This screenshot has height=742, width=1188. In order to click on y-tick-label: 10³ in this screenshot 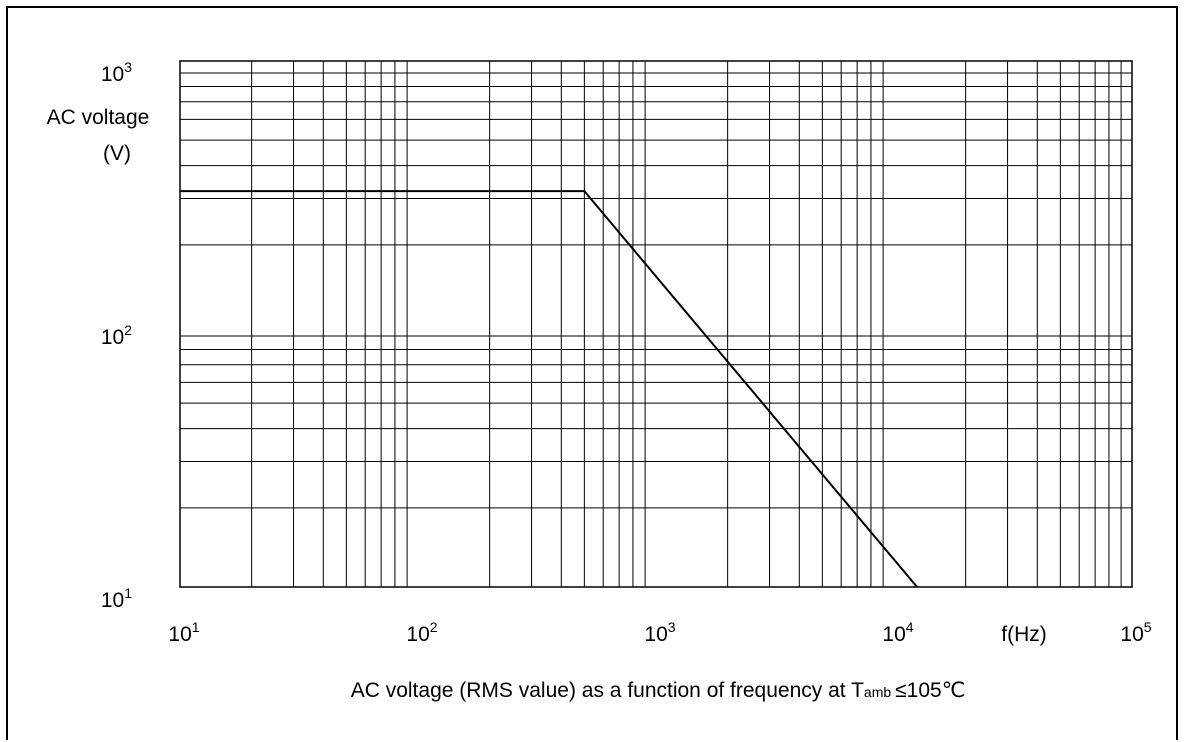, I will do `click(116, 72)`.